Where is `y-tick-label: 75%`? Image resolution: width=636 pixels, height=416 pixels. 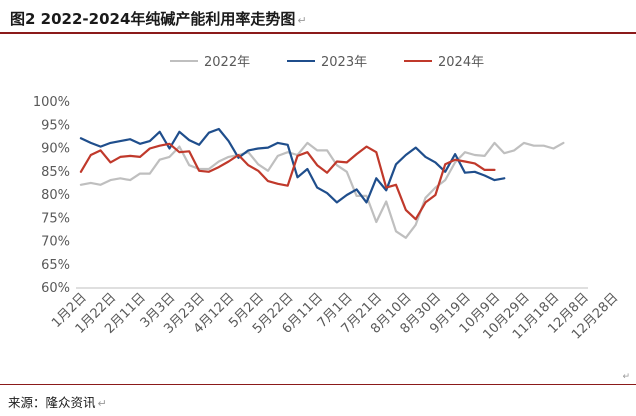 y-tick-label: 75% is located at coordinates (55, 218).